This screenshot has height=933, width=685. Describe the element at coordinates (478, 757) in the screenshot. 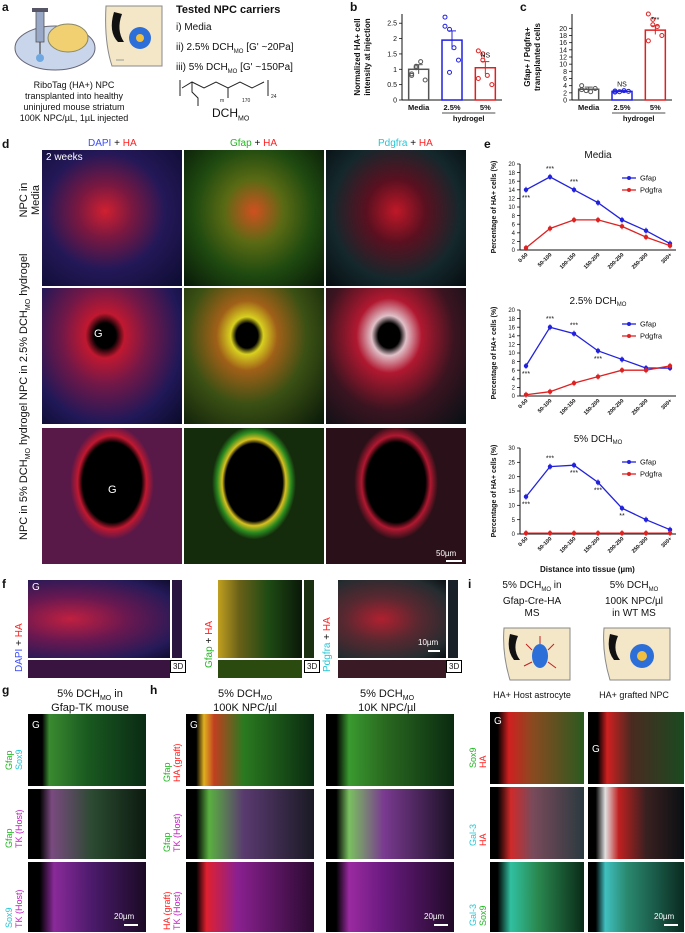

I see `i-row1-label: Sox9 HA` at that location.